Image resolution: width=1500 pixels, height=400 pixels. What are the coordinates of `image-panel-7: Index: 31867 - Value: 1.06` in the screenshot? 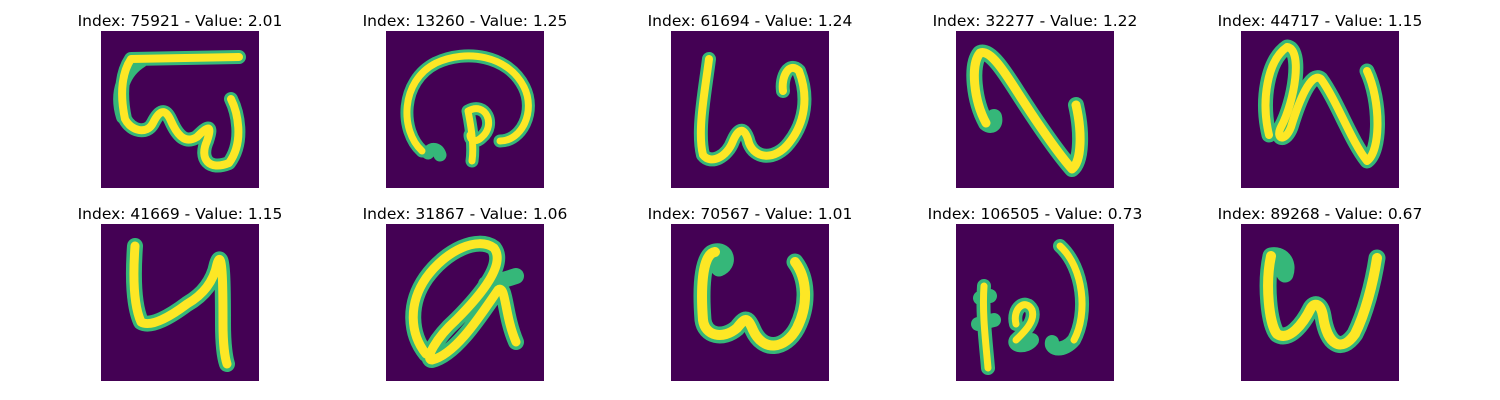 It's located at (465, 293).